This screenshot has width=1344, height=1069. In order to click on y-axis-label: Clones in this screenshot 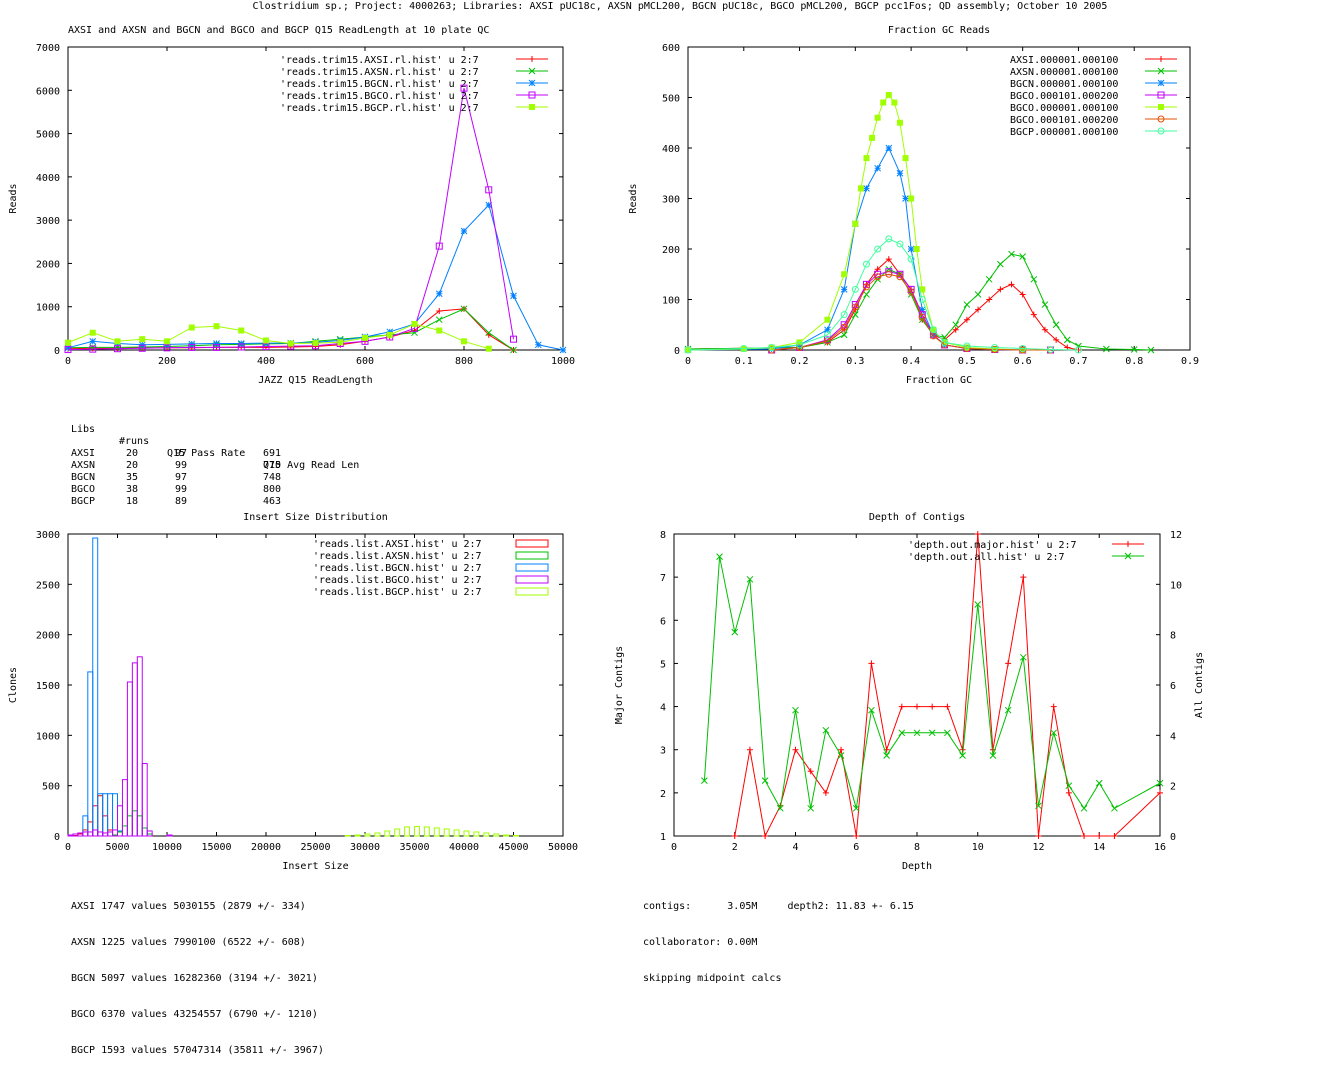, I will do `click(13, 685)`.